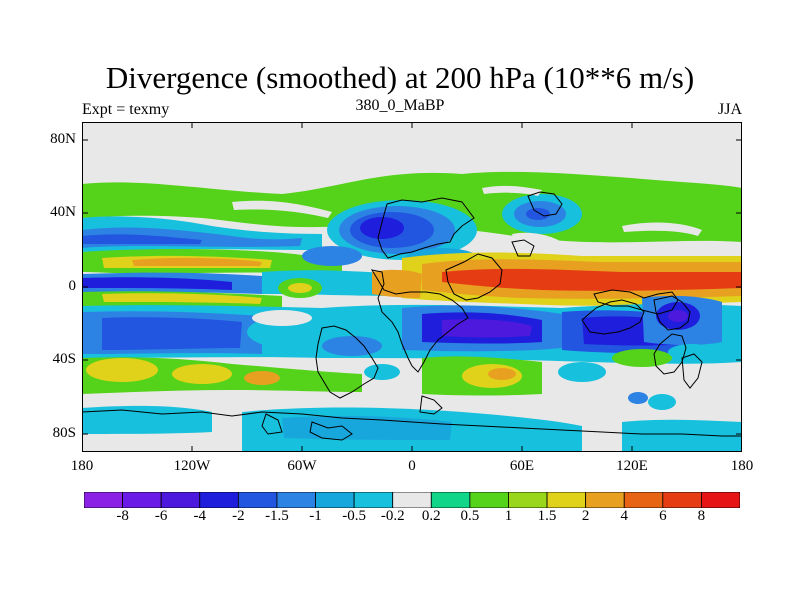 Image resolution: width=800 pixels, height=600 pixels. I want to click on season-label: JJA, so click(729, 109).